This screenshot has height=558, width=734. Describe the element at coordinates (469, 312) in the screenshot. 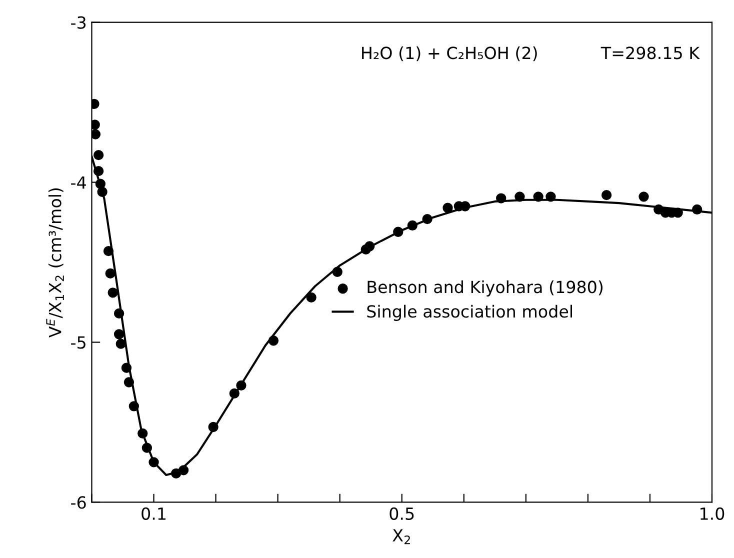

I see `legend-label: Single association model` at that location.